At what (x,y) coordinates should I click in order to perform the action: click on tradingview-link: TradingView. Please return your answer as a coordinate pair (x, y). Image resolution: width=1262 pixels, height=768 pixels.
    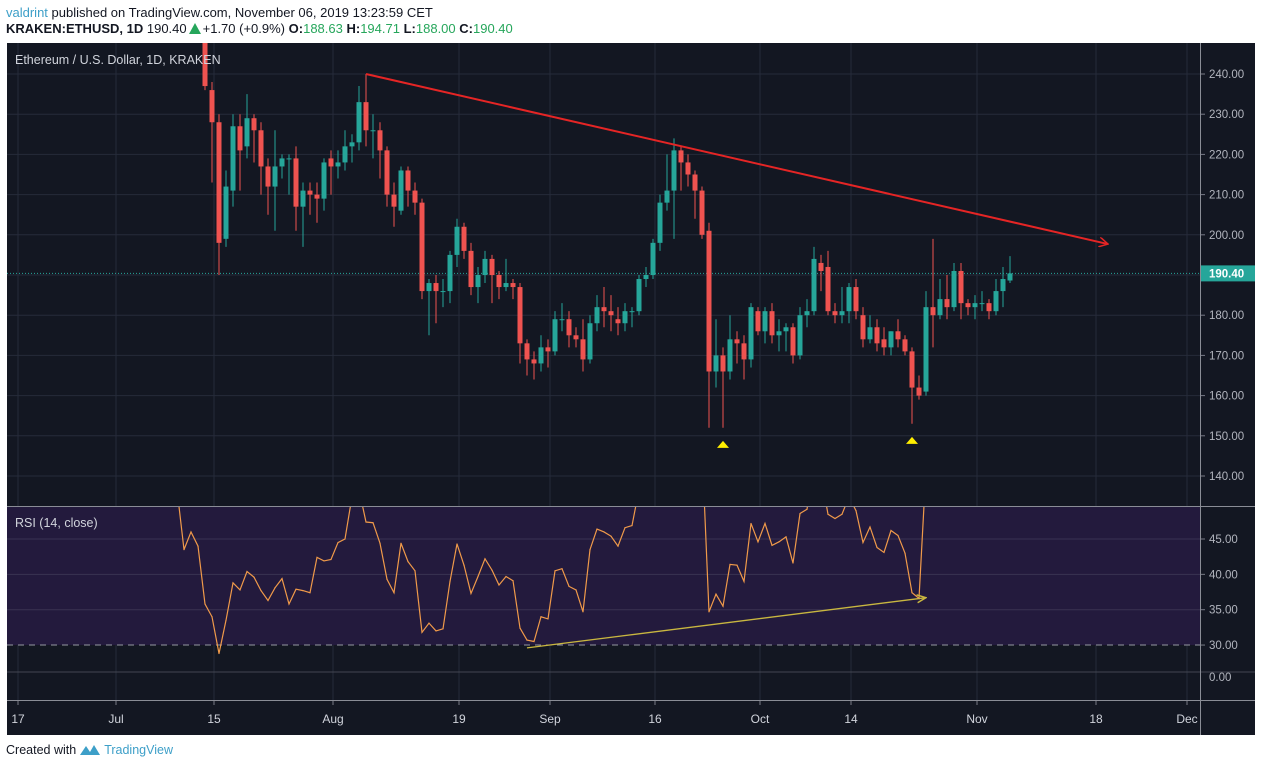
    Looking at the image, I should click on (138, 750).